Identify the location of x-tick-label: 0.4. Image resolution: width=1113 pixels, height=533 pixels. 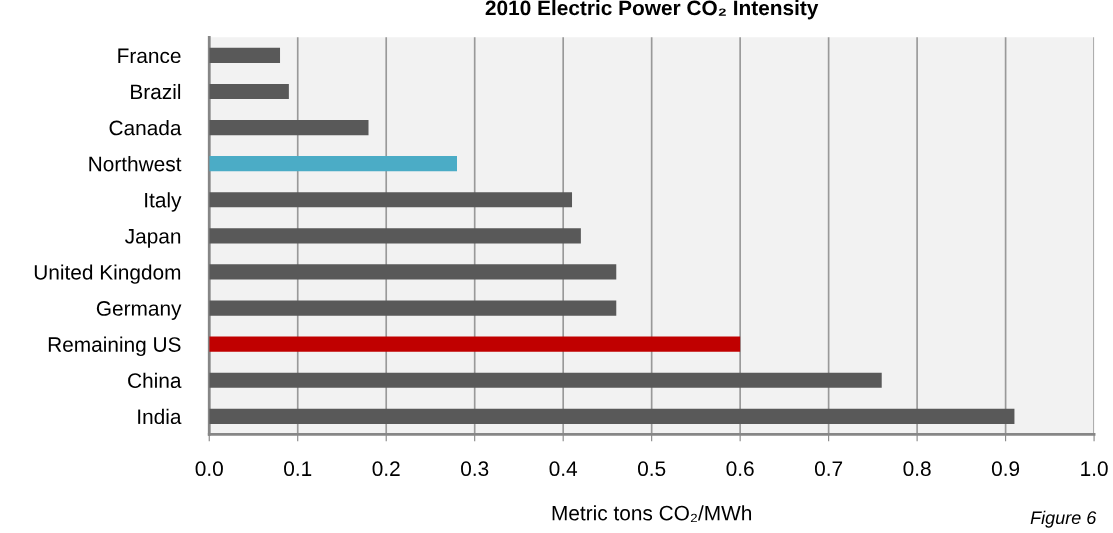
(563, 469).